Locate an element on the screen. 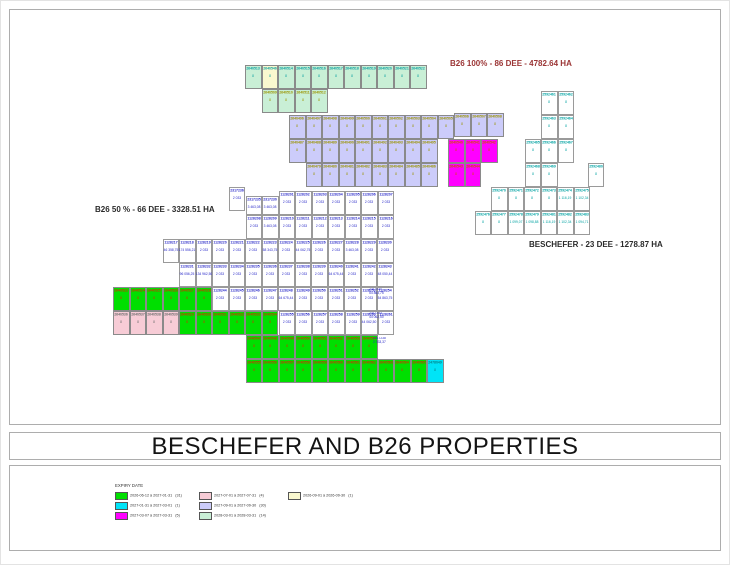  legend-label: 2027-07-01 à 2027-07-31 (4) is located at coordinates (239, 496).